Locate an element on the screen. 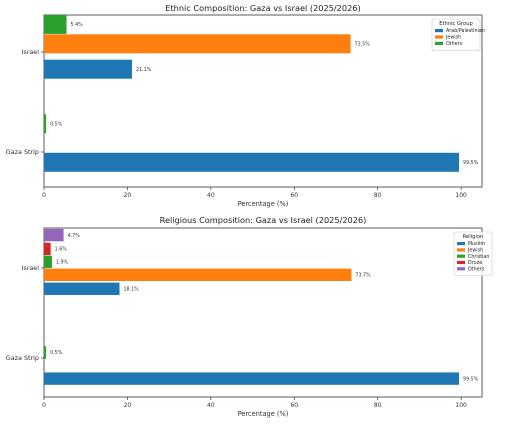  chart2-category-label: Gaza Strip is located at coordinates (22, 358).